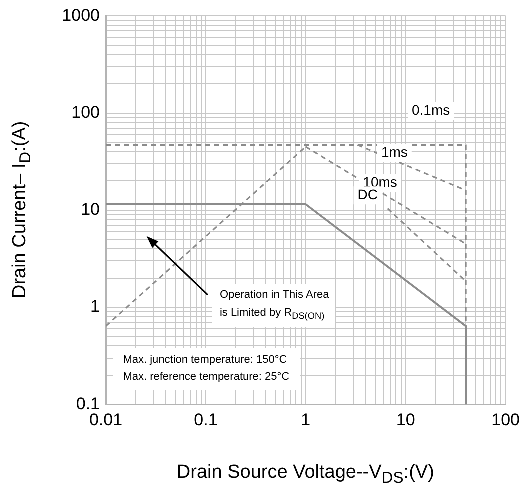 The height and width of the screenshot is (497, 526). Describe the element at coordinates (95, 306) in the screenshot. I see `y-tick-label: 1` at that location.